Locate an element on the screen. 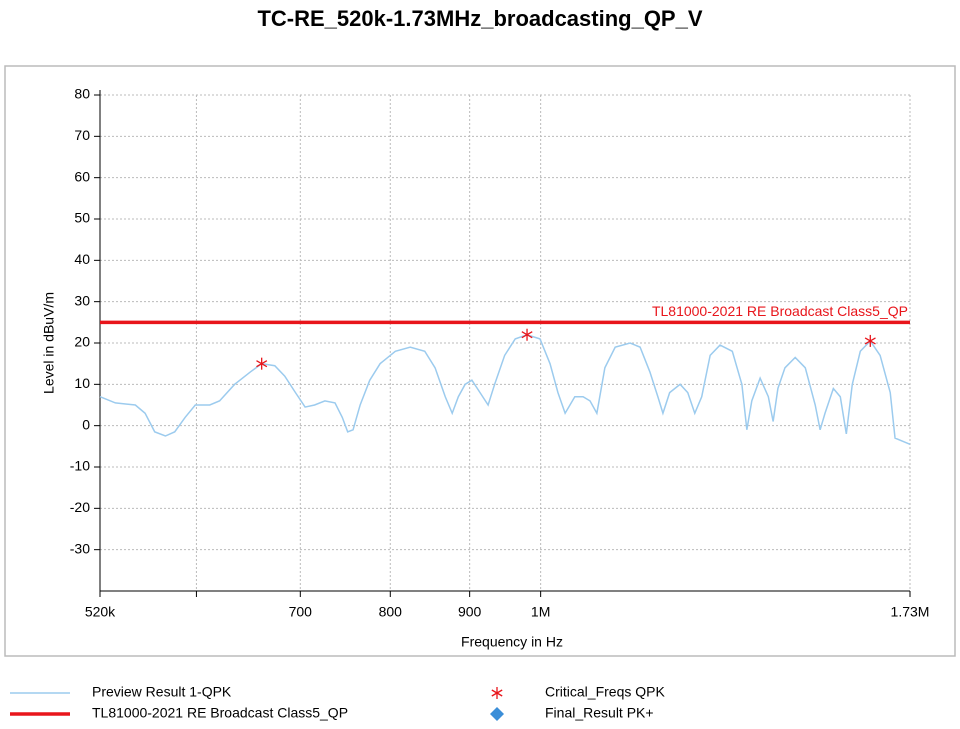  series-line is located at coordinates (505, 389).